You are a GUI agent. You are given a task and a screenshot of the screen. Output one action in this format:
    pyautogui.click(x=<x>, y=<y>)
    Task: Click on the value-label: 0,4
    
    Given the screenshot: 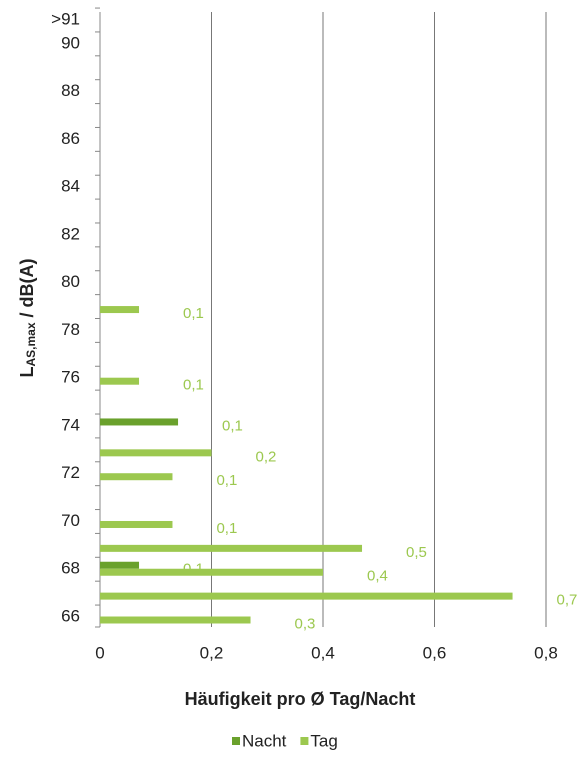 What is the action you would take?
    pyautogui.click(x=377, y=576)
    